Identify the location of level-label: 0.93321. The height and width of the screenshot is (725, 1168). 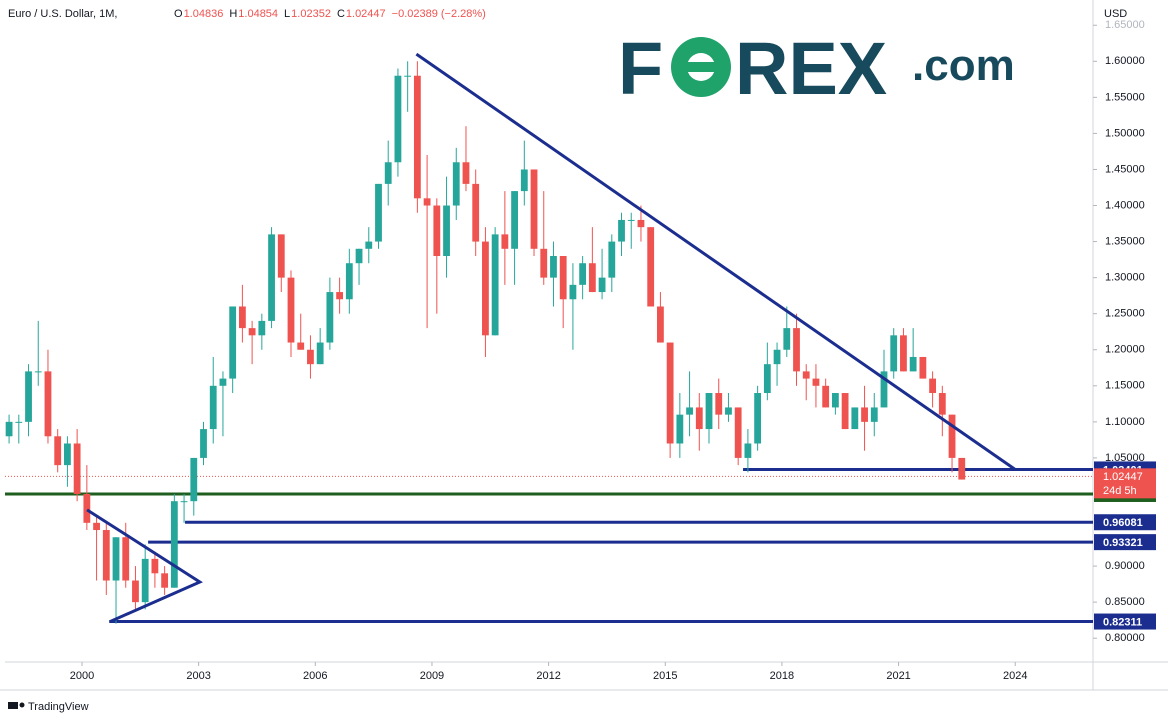
(1123, 543).